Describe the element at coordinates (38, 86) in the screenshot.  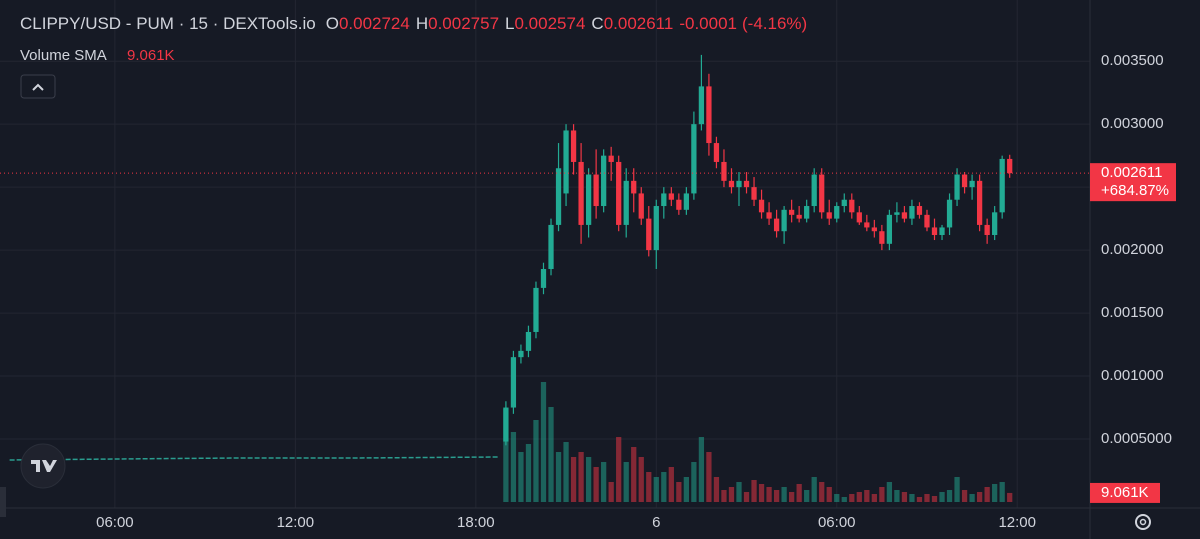
I see `collapse-button` at that location.